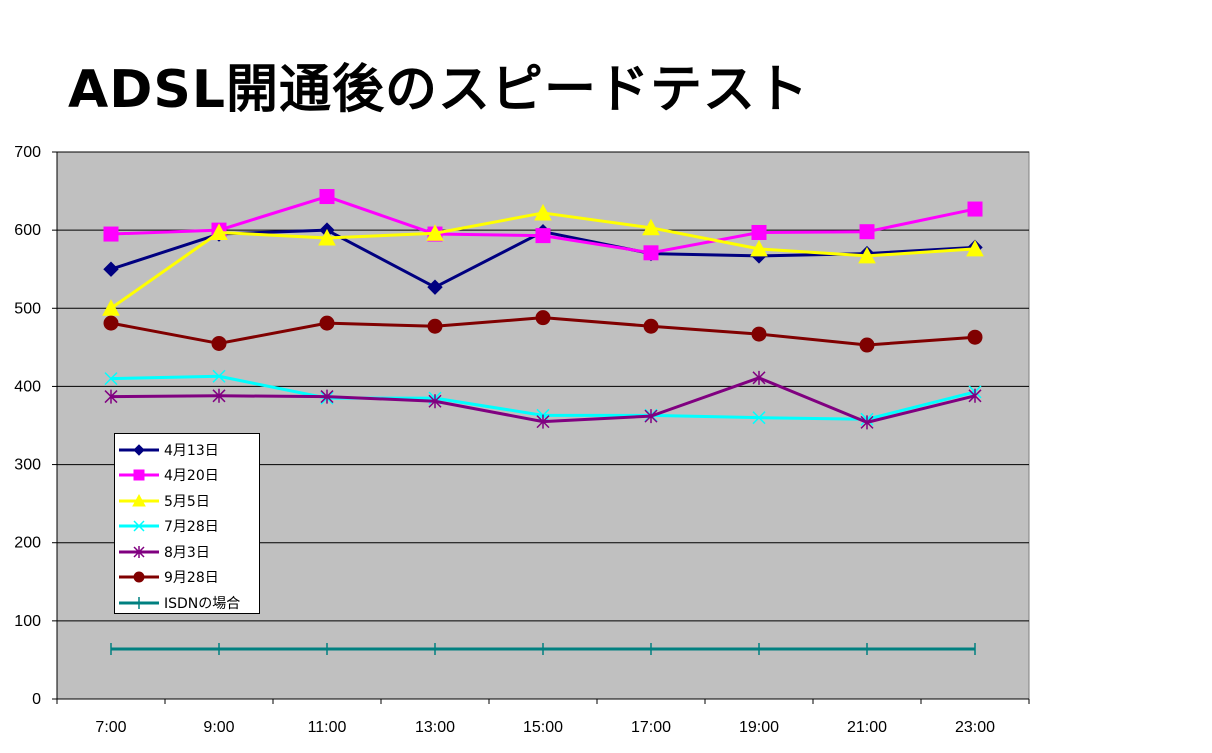 Image resolution: width=1212 pixels, height=753 pixels. What do you see at coordinates (438, 90) in the screenshot?
I see `chart-title: ADSL開通後のスピードテスト` at bounding box center [438, 90].